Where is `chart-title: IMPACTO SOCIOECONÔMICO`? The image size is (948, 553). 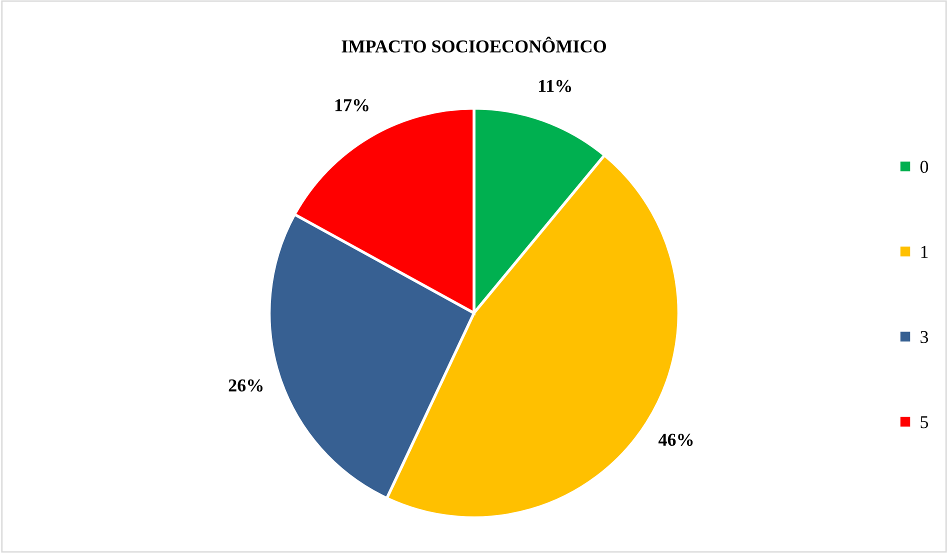
chart-title: IMPACTO SOCIOECONÔMICO is located at coordinates (474, 44).